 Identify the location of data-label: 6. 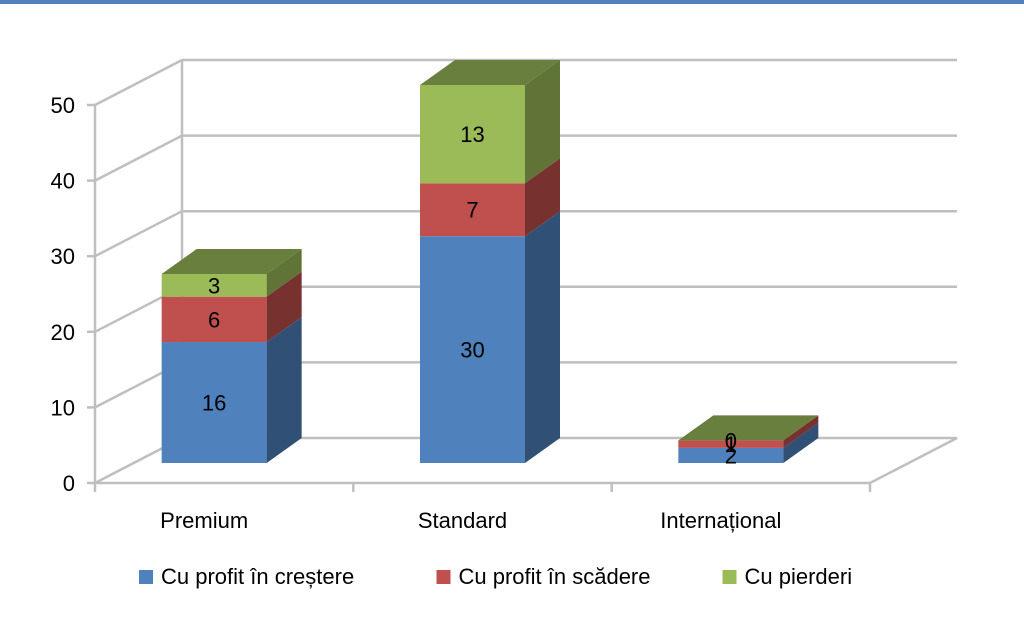
(214, 319).